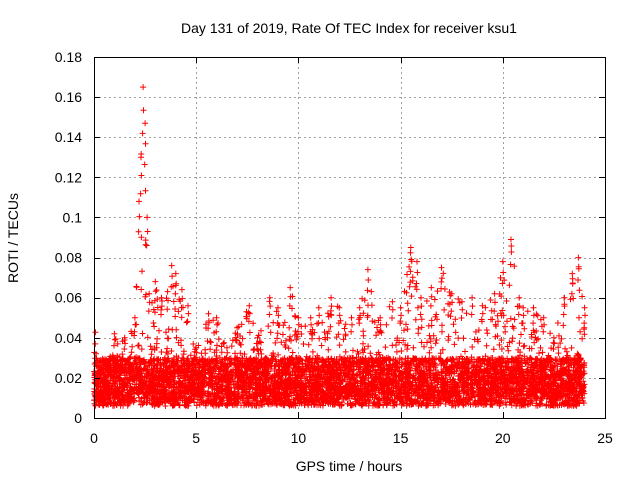 The width and height of the screenshot is (640, 480). Describe the element at coordinates (299, 438) in the screenshot. I see `x-tick-label: 10` at that location.